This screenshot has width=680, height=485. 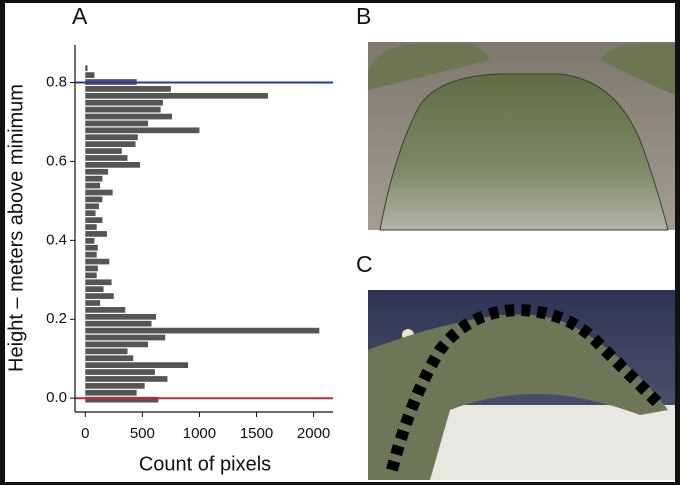 I want to click on photo-b-mound-back, so click(x=429, y=67).